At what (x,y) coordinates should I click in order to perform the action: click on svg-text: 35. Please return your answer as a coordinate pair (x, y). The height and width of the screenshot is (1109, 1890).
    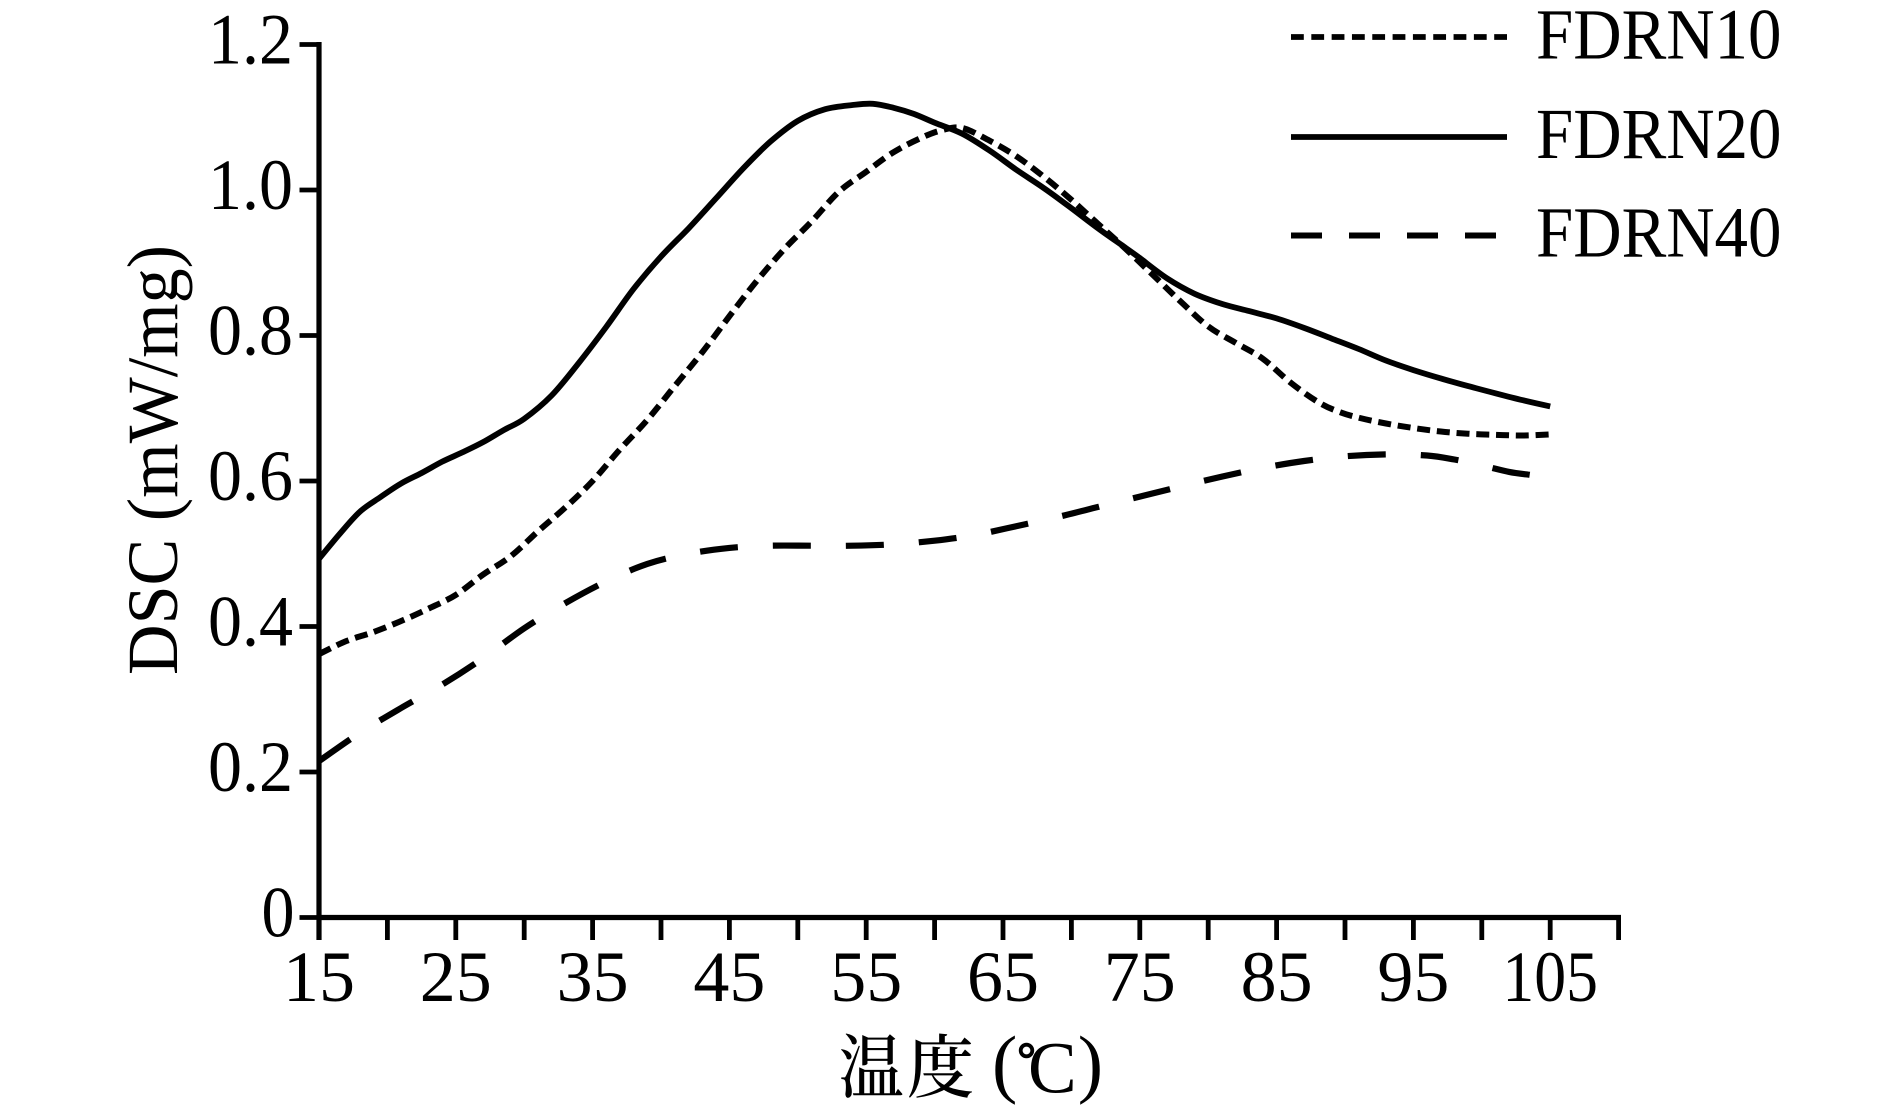
    Looking at the image, I should click on (593, 977).